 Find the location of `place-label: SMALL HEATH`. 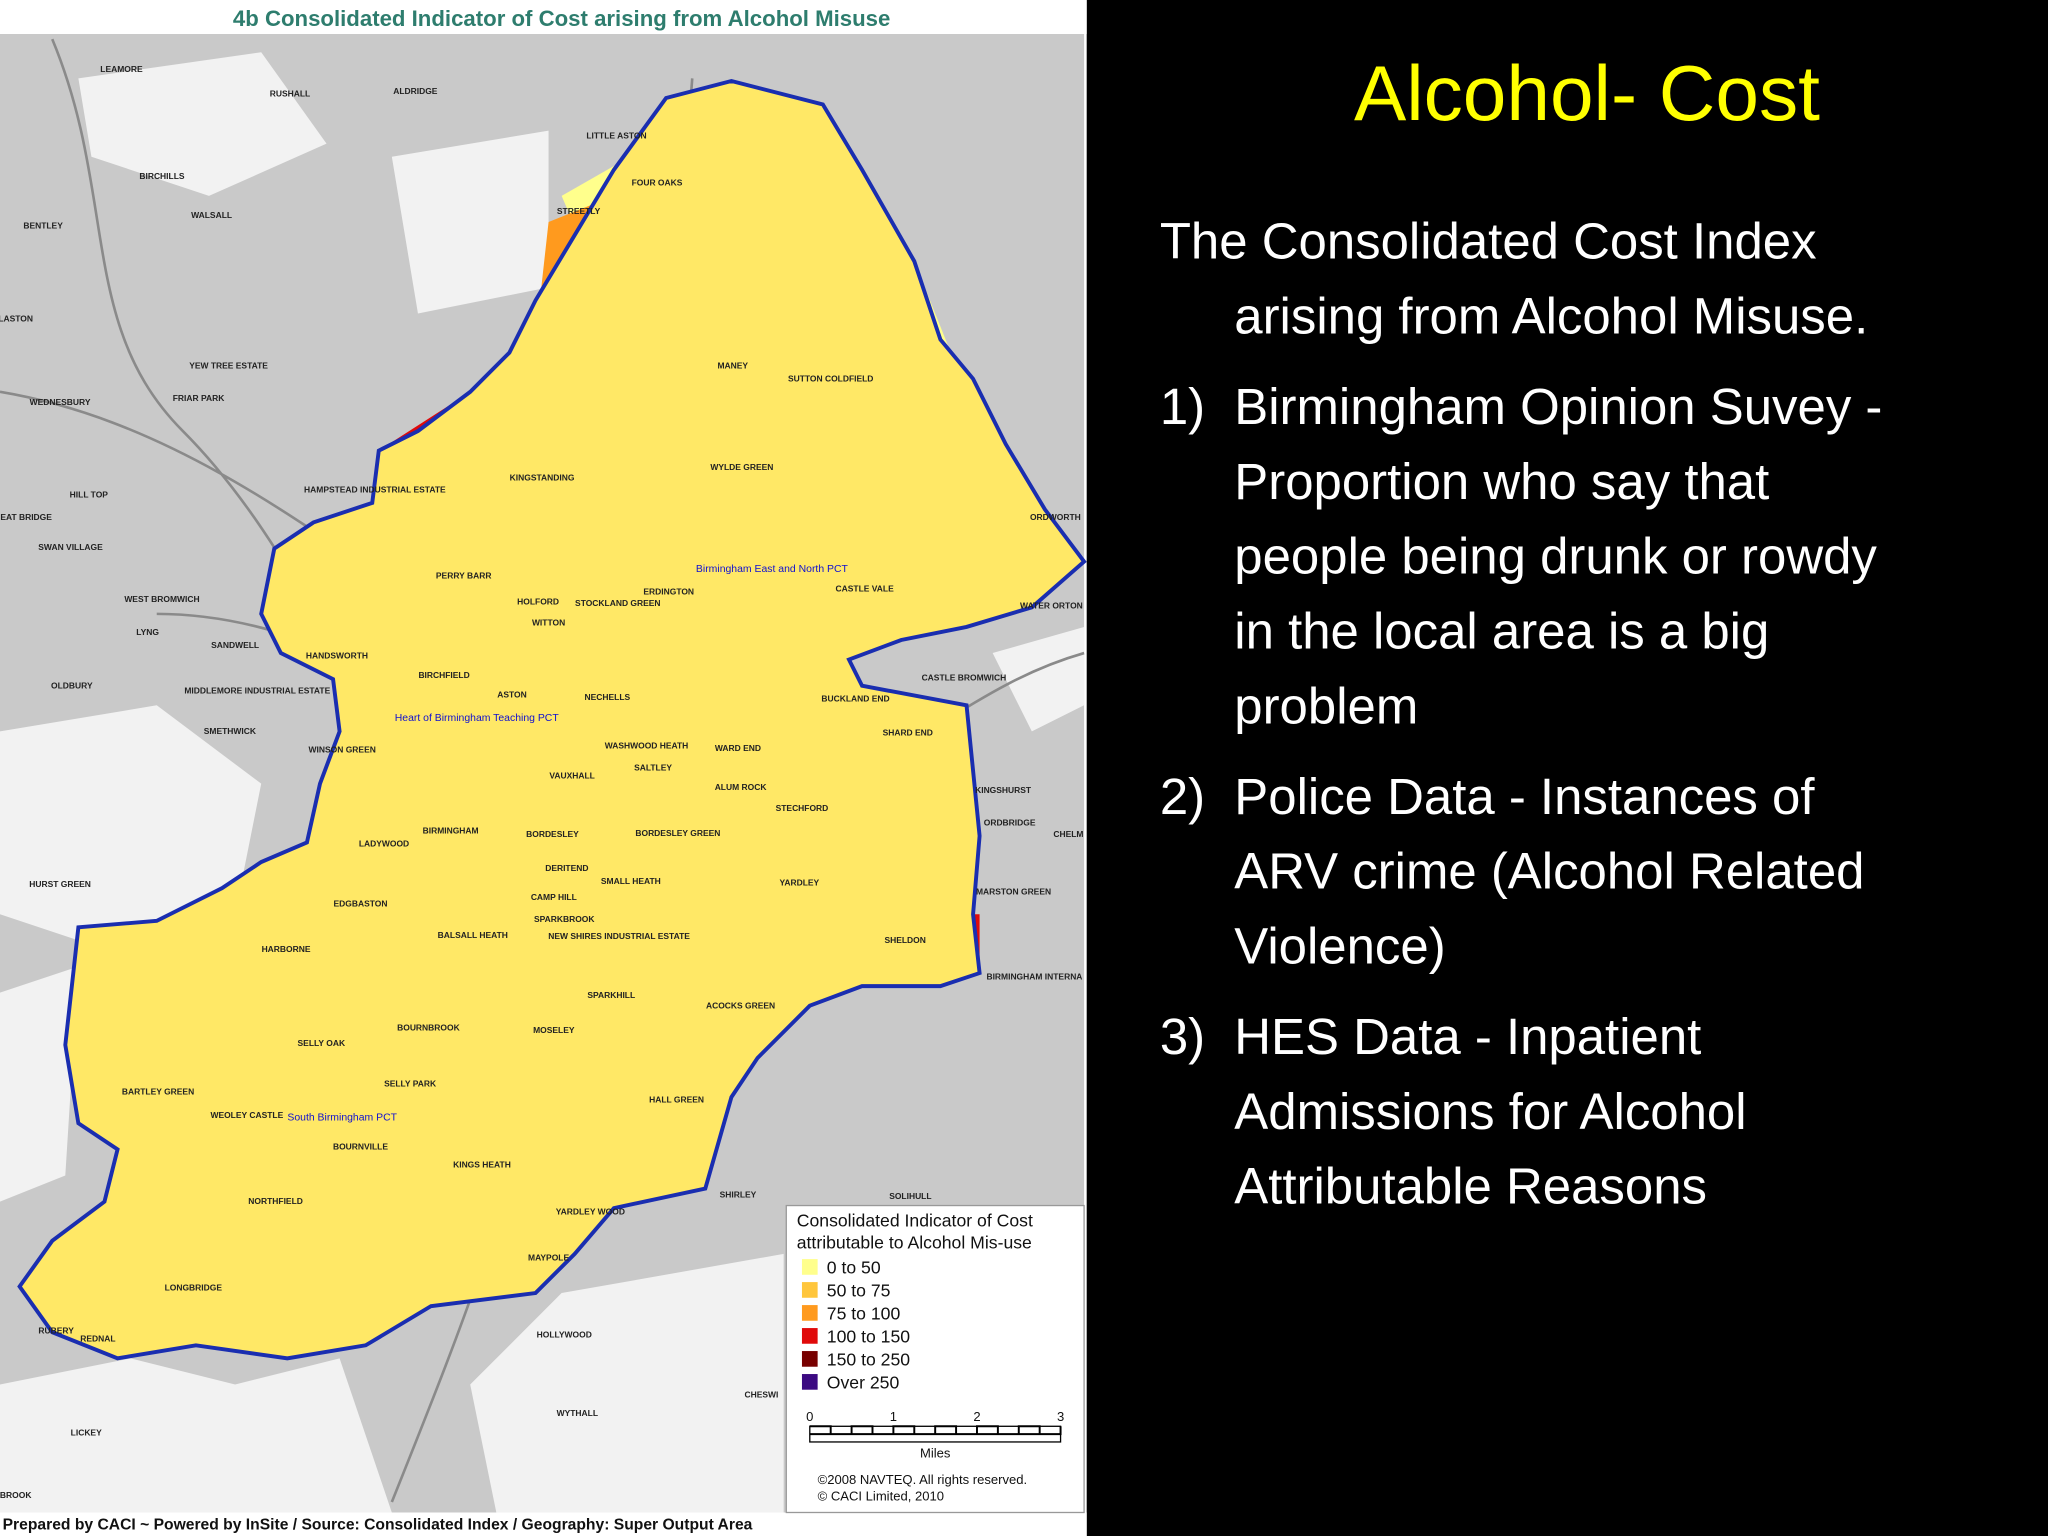

place-label: SMALL HEATH is located at coordinates (631, 881).